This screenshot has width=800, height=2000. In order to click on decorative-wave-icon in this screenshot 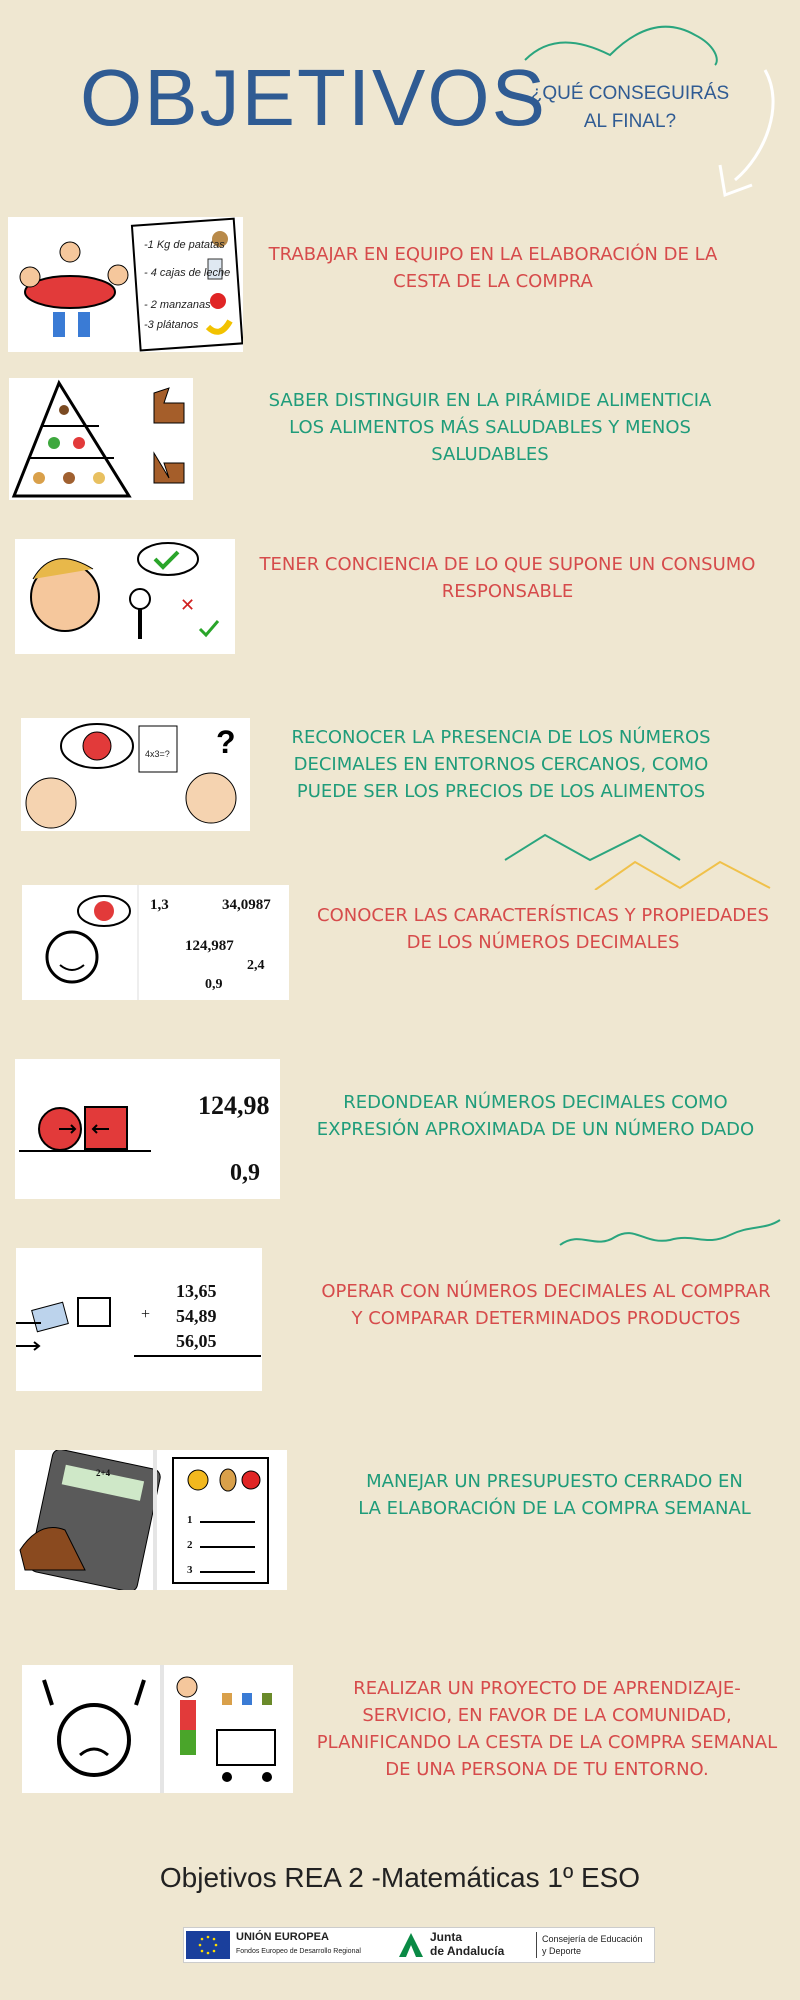, I will do `click(670, 1232)`.